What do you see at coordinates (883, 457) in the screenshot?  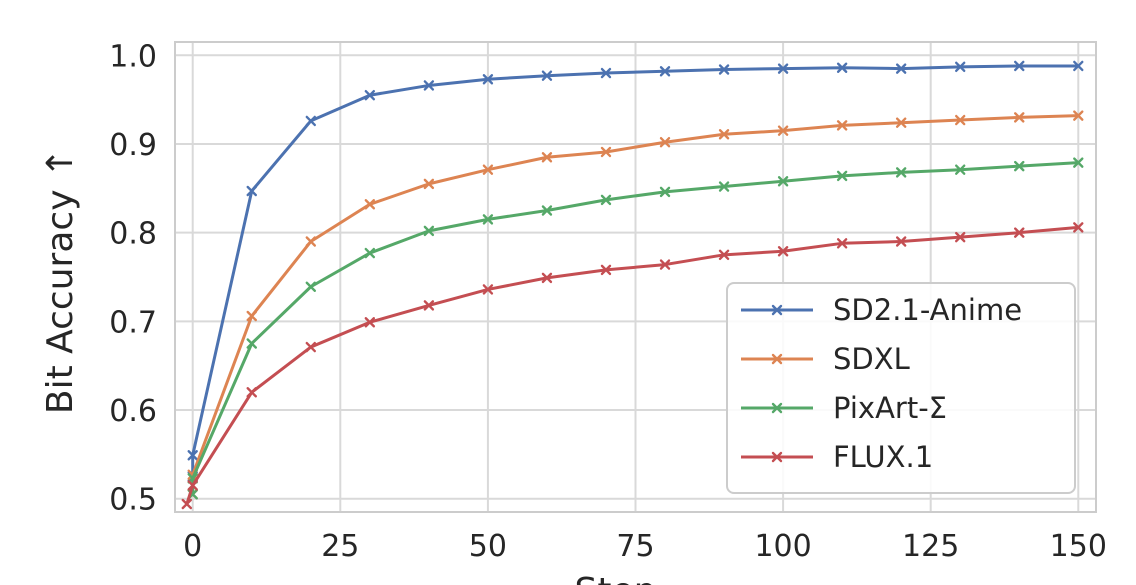 I see `legend-label: FLUX.1` at bounding box center [883, 457].